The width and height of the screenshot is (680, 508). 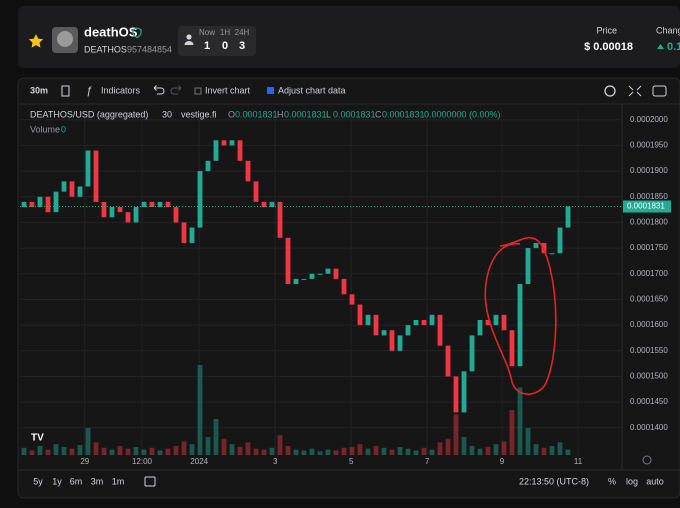 I want to click on favorite-star, so click(x=36, y=41).